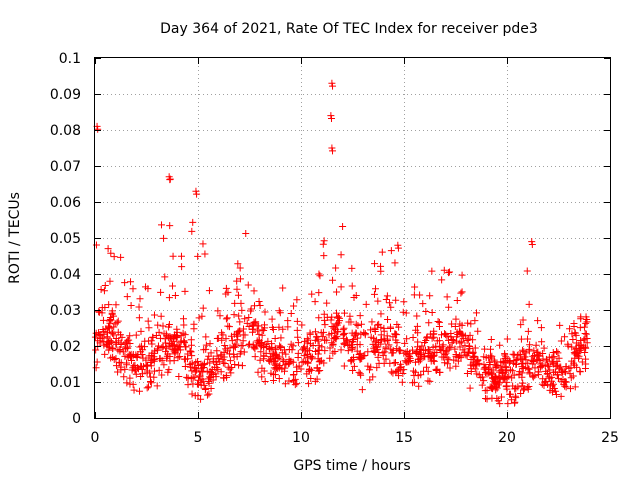  I want to click on x-tick-label: 5, so click(198, 438).